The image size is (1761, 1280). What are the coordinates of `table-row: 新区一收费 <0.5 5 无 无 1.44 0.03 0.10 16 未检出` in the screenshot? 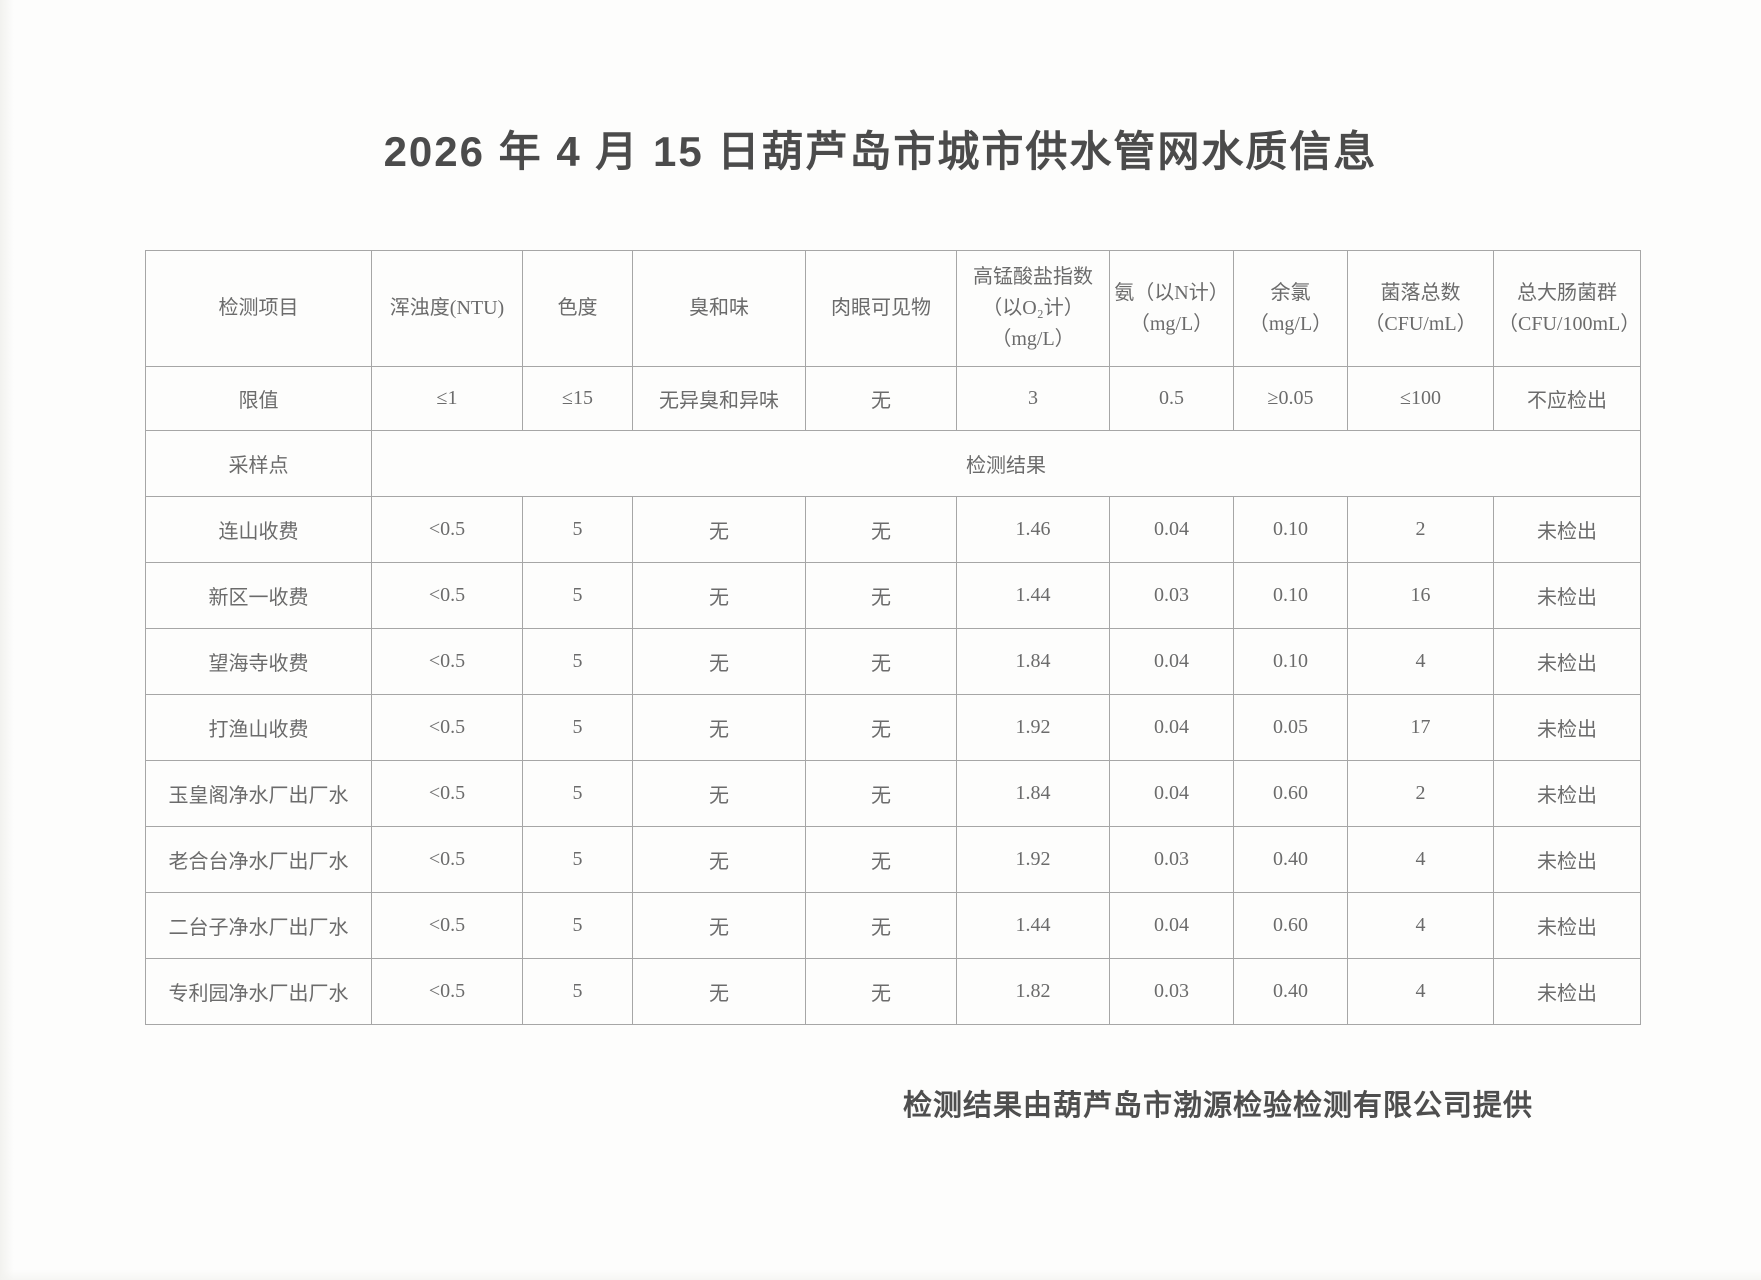 It's located at (893, 595).